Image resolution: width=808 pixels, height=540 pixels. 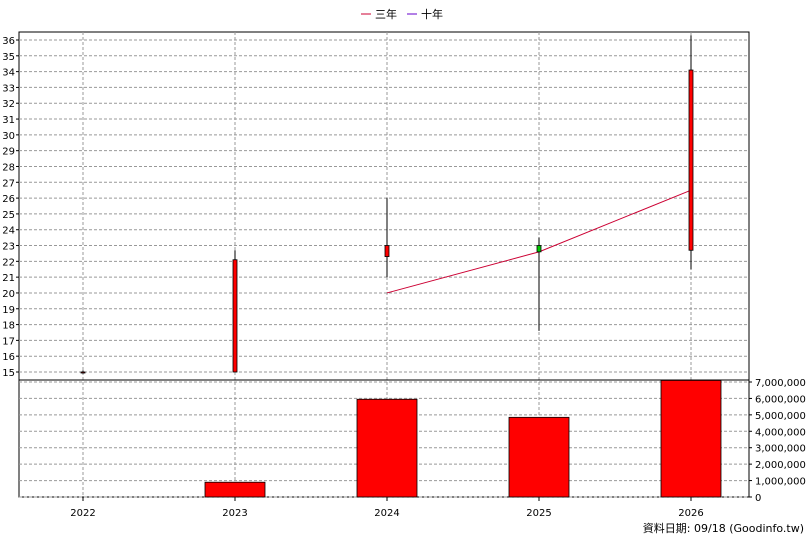 What do you see at coordinates (780, 465) in the screenshot?
I see `volume-tick-label: 2,000,000` at bounding box center [780, 465].